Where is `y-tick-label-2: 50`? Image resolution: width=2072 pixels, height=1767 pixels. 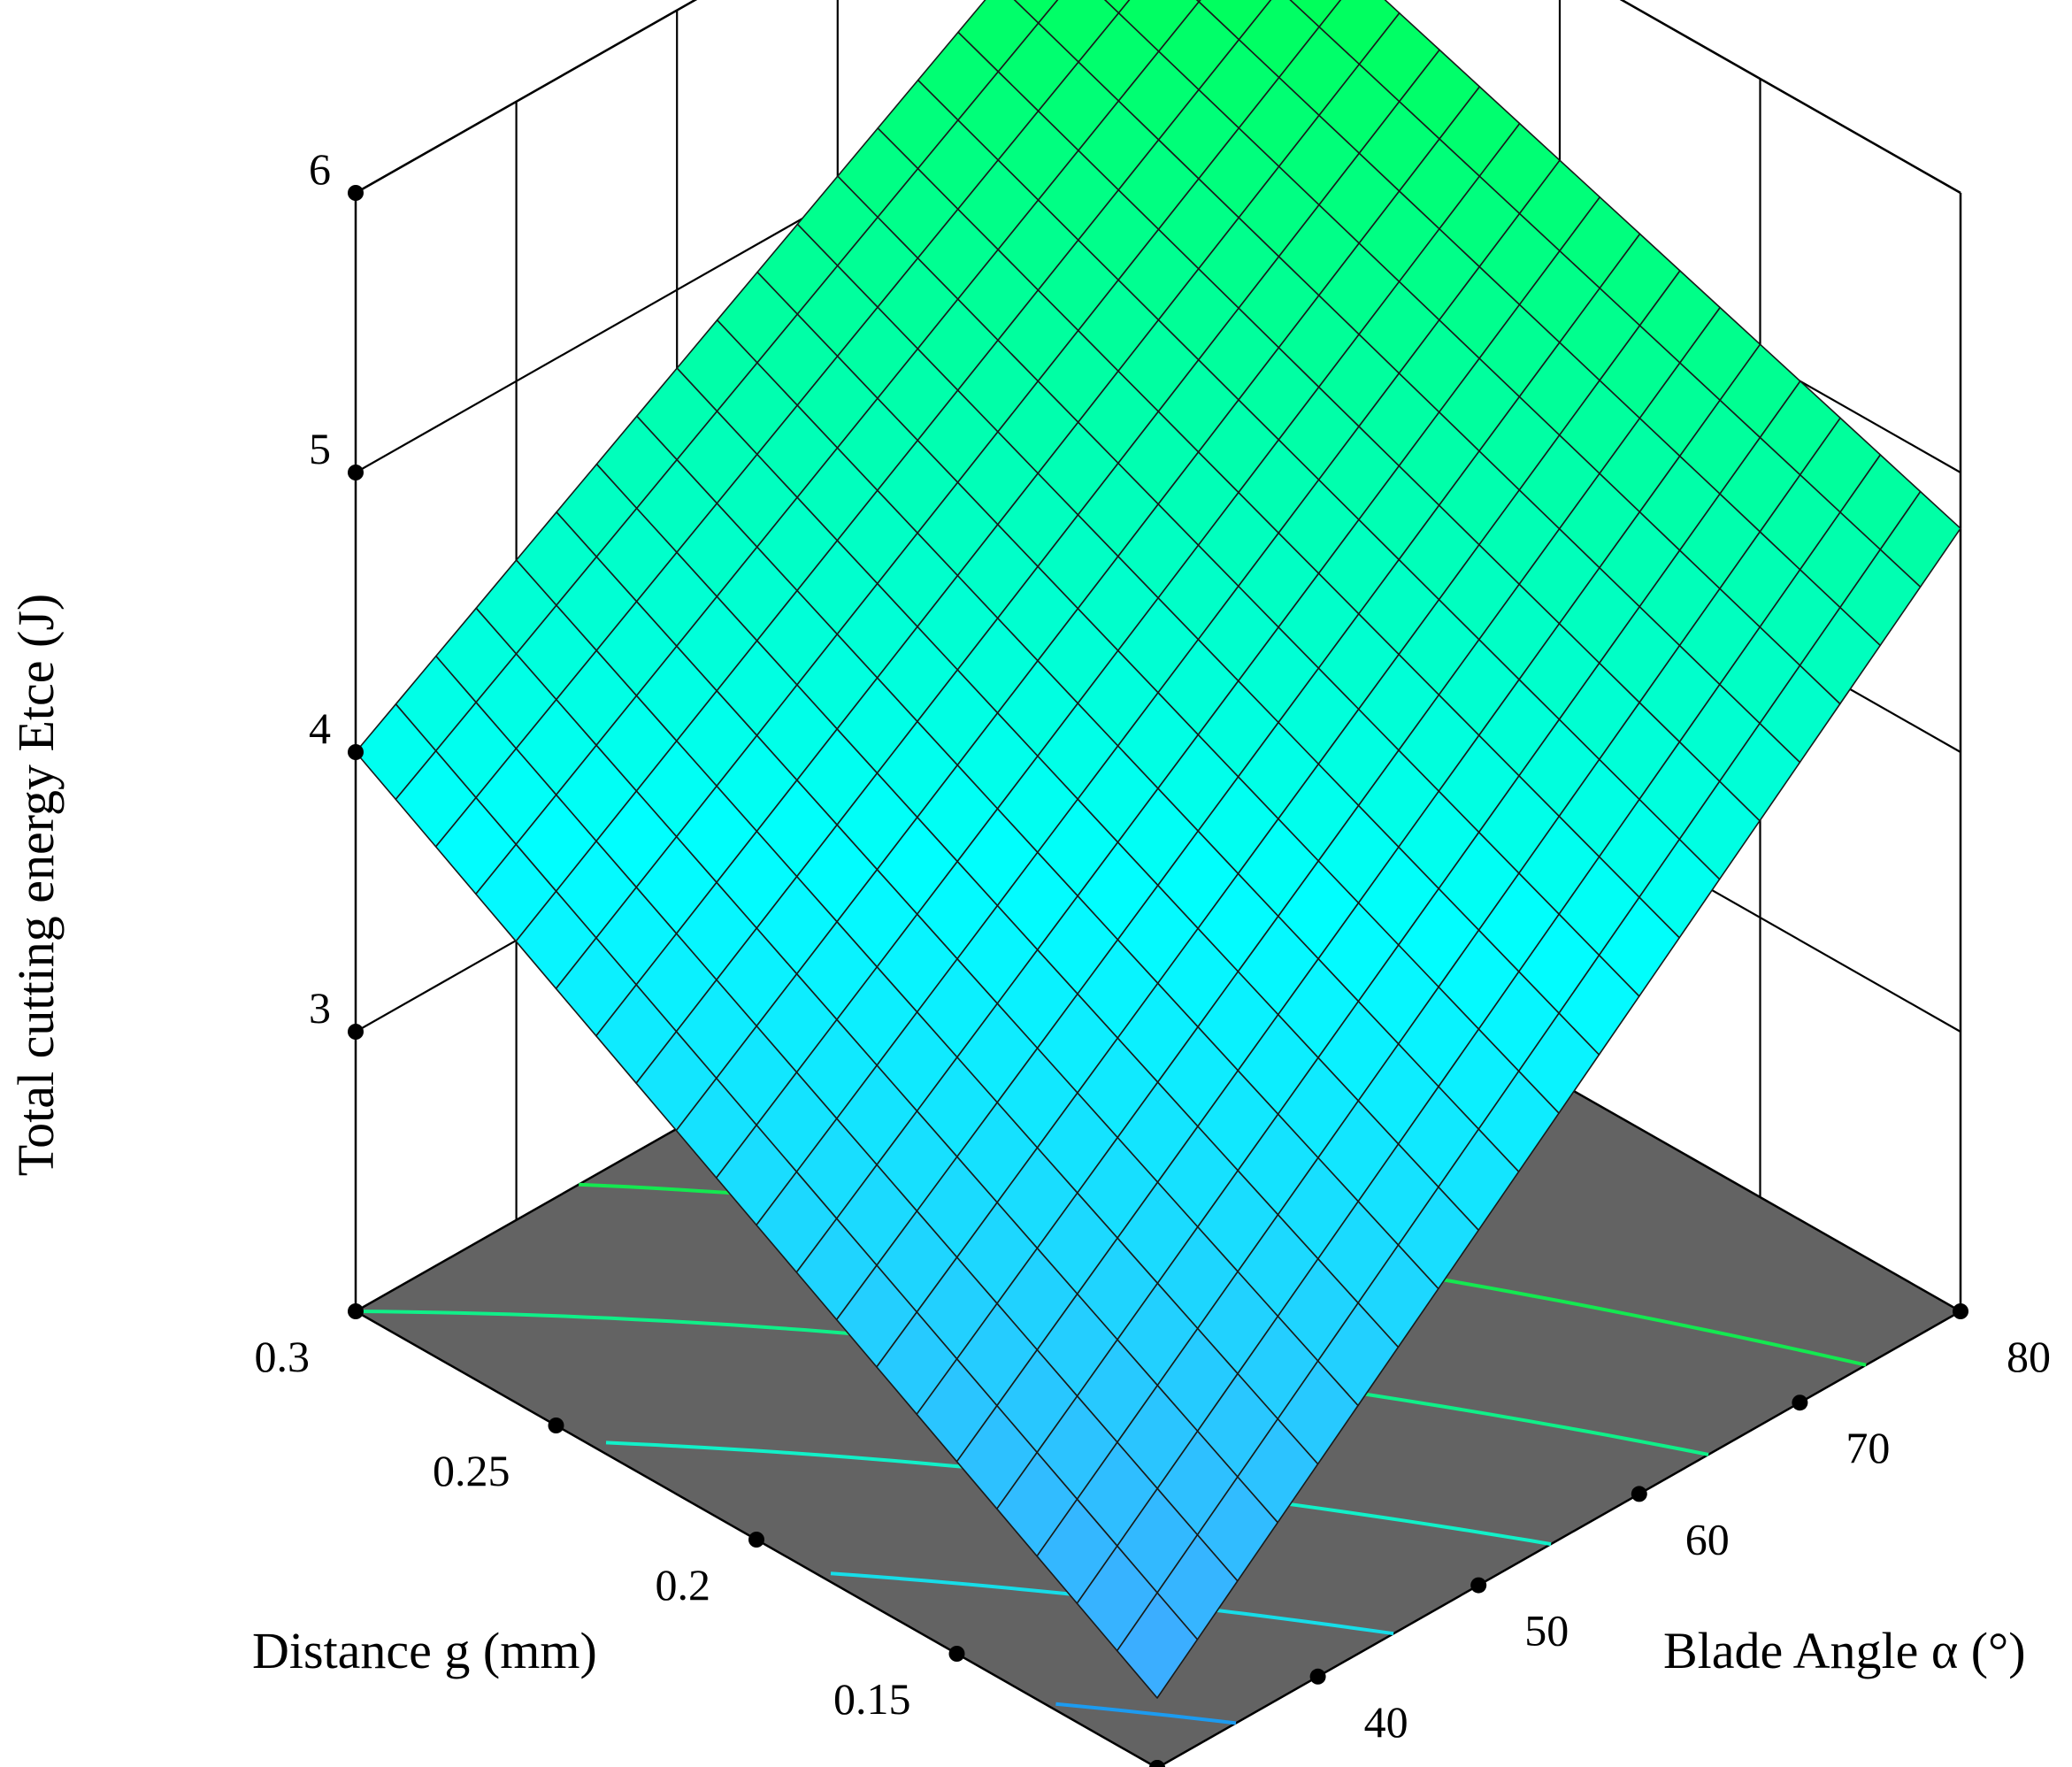
y-tick-label-2: 50 is located at coordinates (1547, 1631).